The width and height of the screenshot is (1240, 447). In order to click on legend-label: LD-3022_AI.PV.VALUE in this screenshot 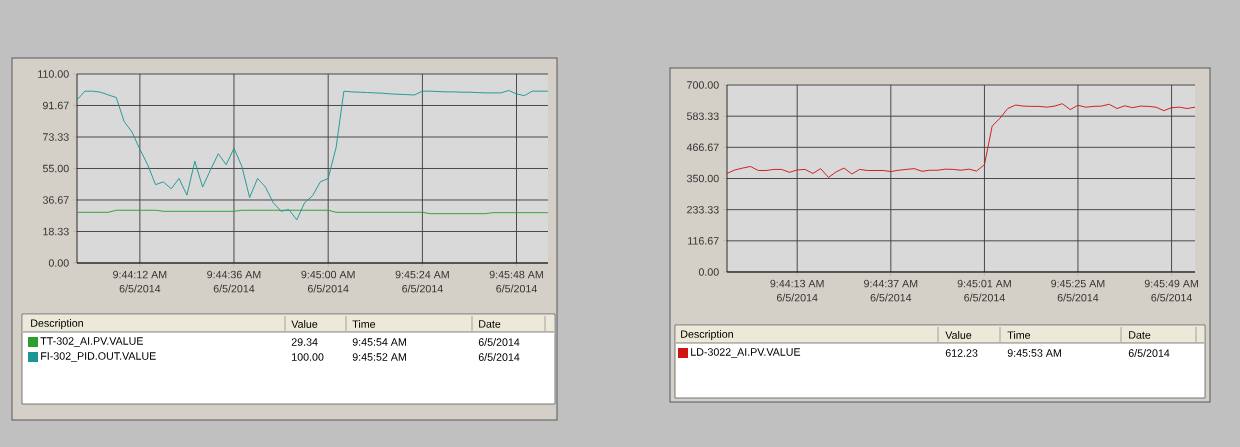, I will do `click(746, 353)`.